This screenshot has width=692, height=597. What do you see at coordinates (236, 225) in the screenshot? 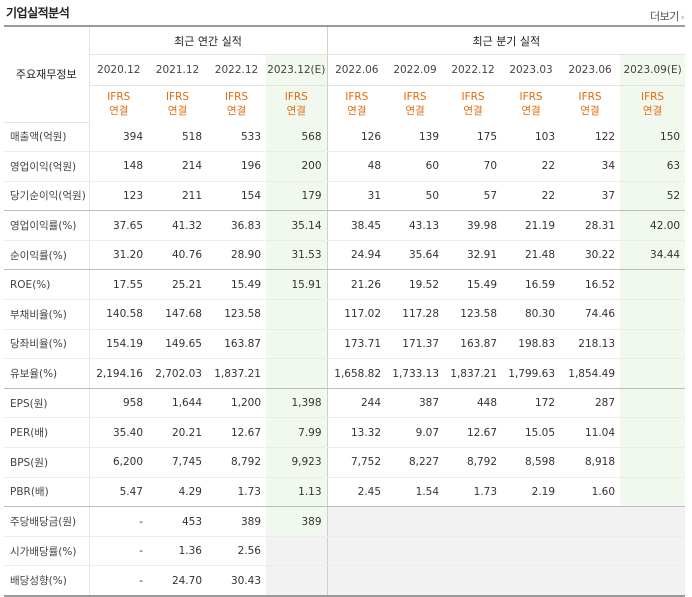
I see `value-cell: 36.83` at bounding box center [236, 225].